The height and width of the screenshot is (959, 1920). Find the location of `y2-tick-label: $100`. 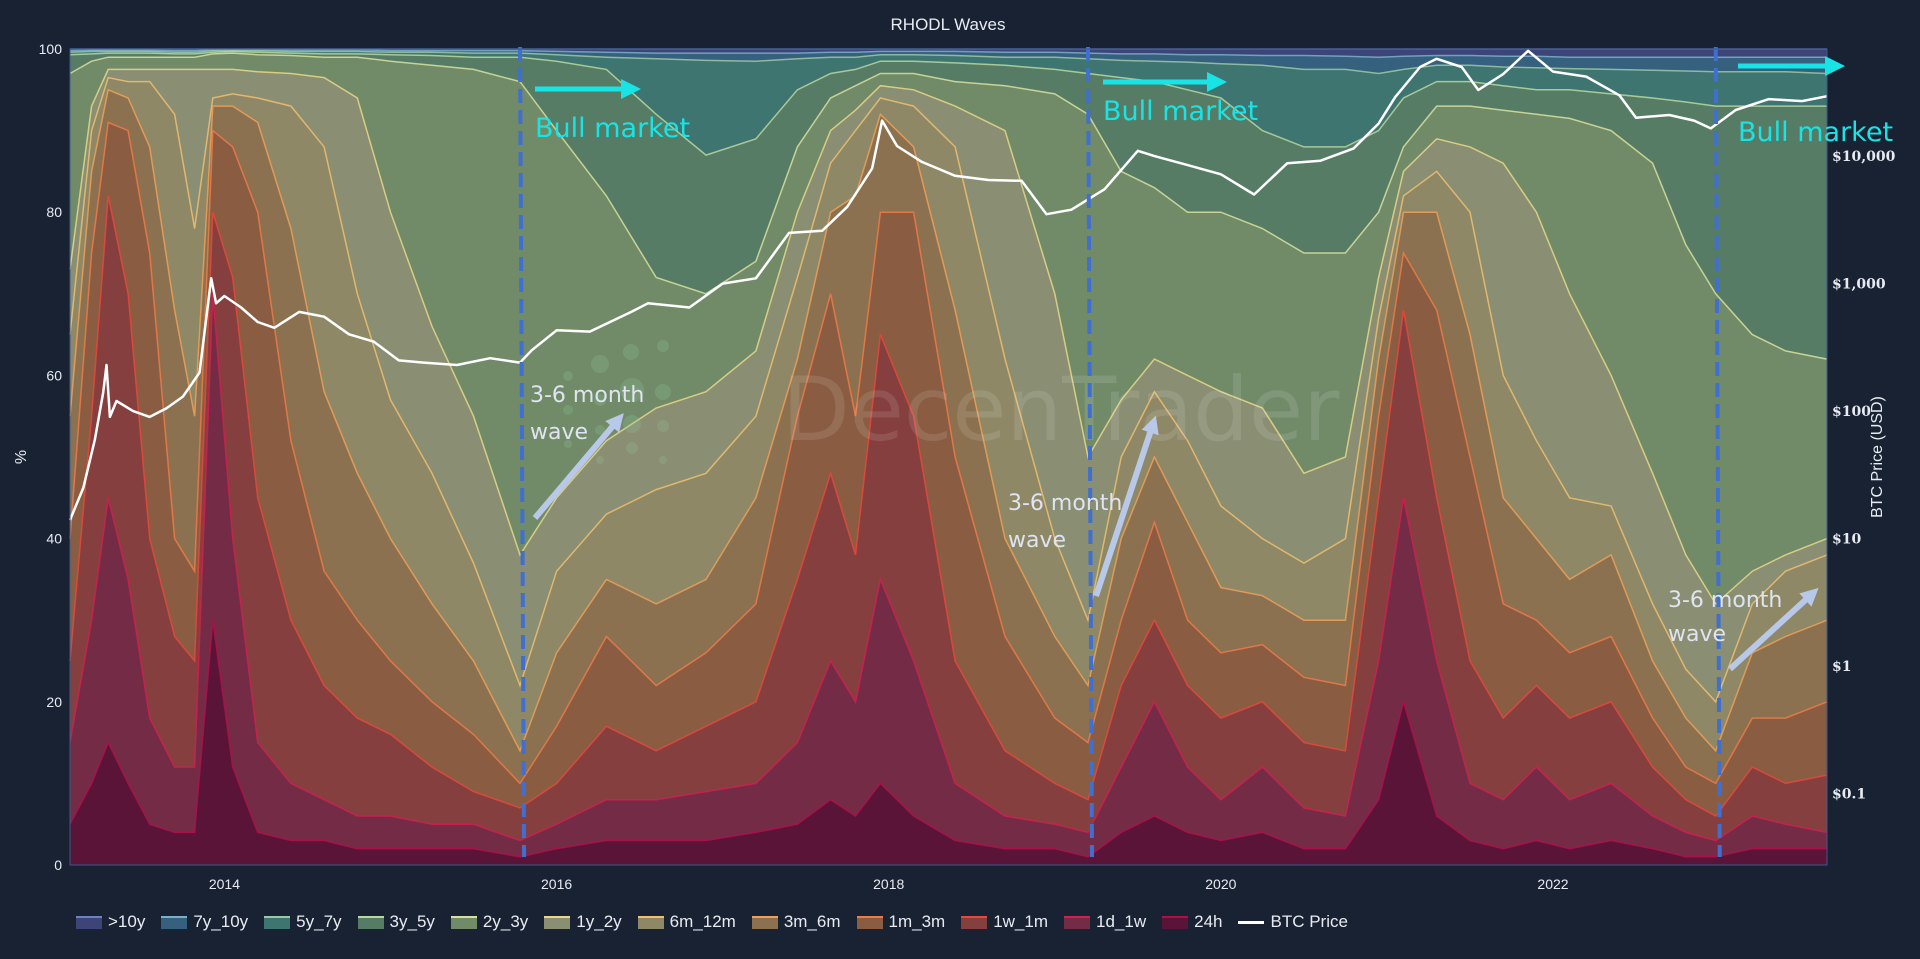

y2-tick-label: $100 is located at coordinates (1851, 412).